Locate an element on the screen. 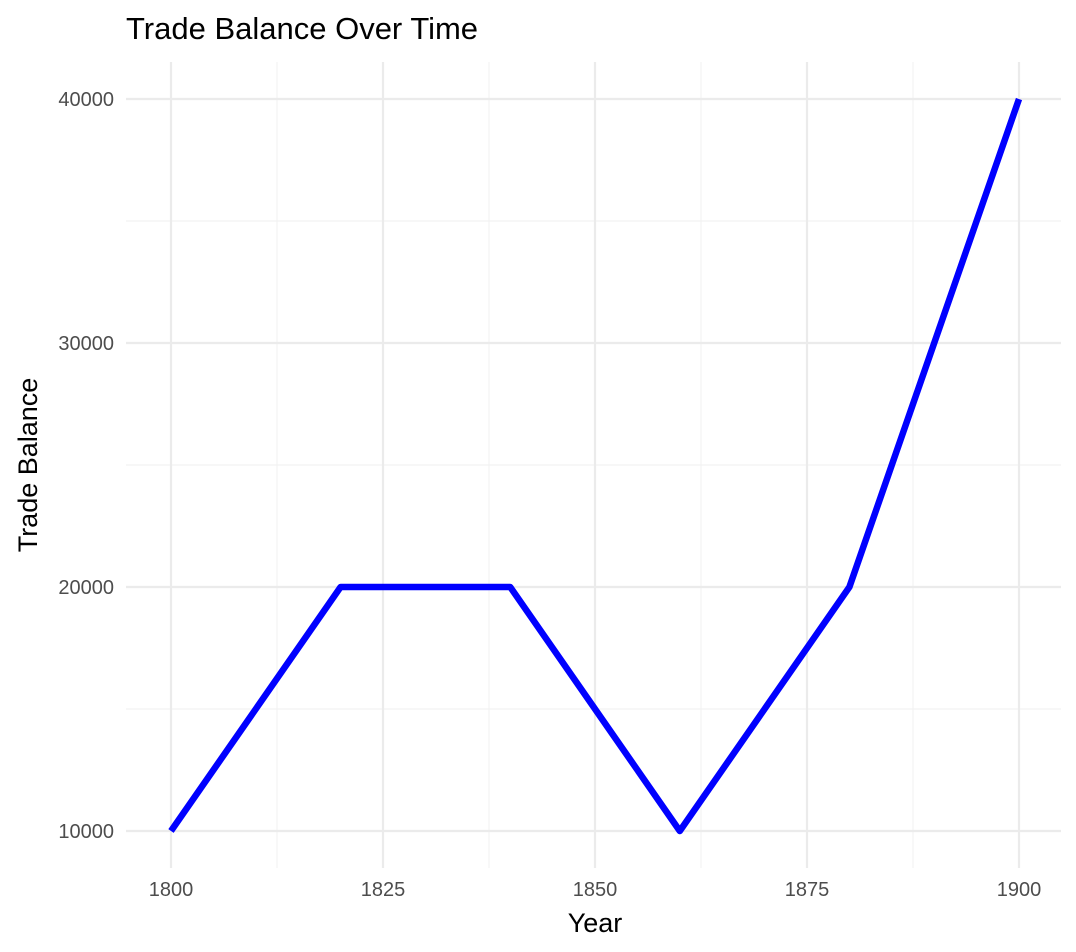 This screenshot has height=952, width=1076. y-tick-label: 20000 is located at coordinates (86, 588).